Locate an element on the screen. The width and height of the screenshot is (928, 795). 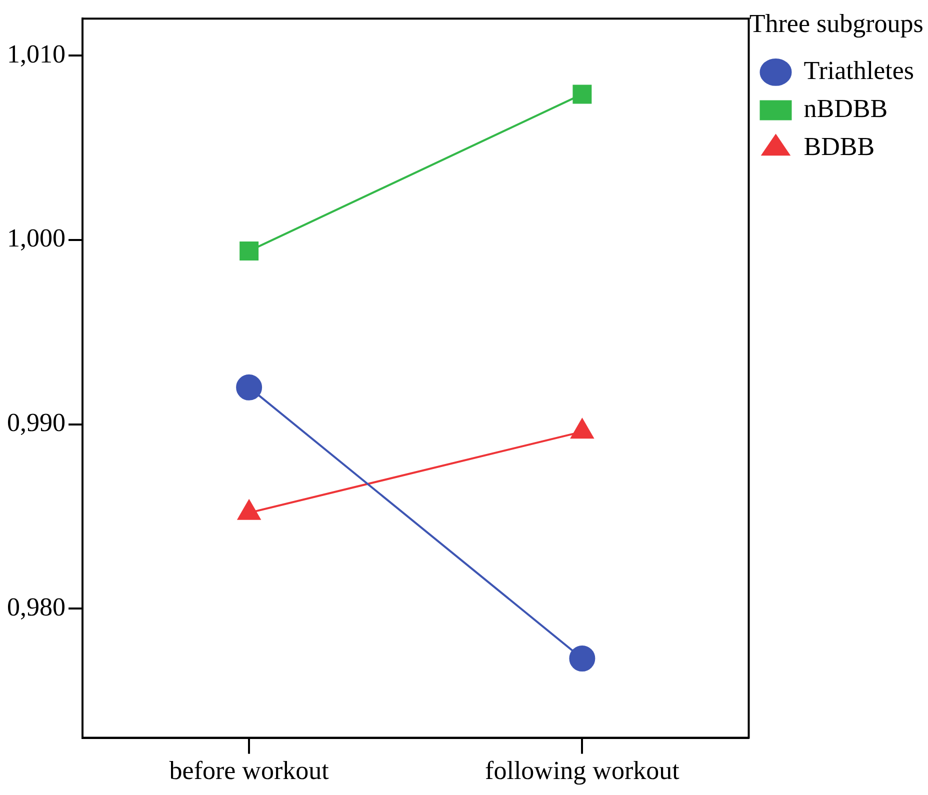
y-tick-label: 1,010 is located at coordinates (36, 53).